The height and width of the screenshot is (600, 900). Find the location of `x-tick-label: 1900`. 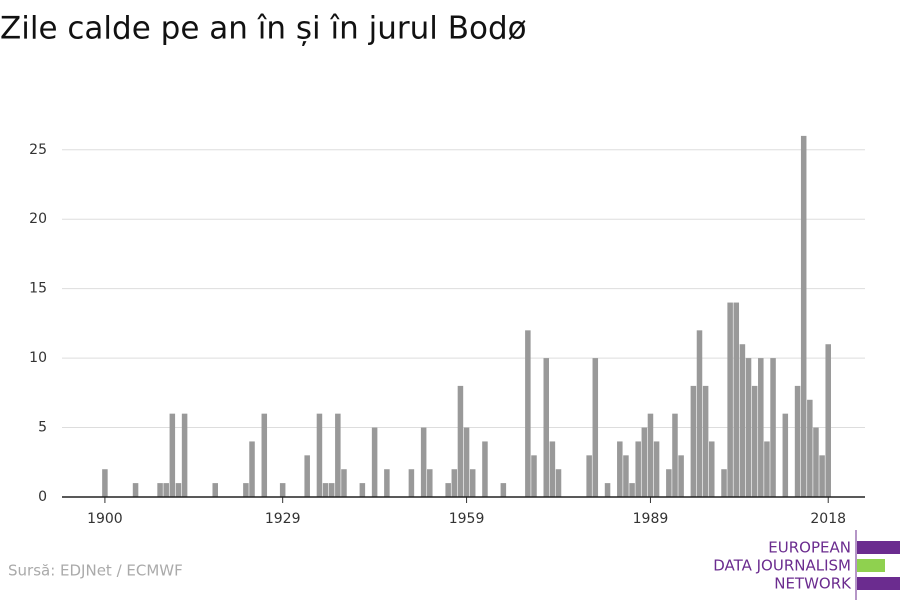

x-tick-label: 1900 is located at coordinates (105, 519).